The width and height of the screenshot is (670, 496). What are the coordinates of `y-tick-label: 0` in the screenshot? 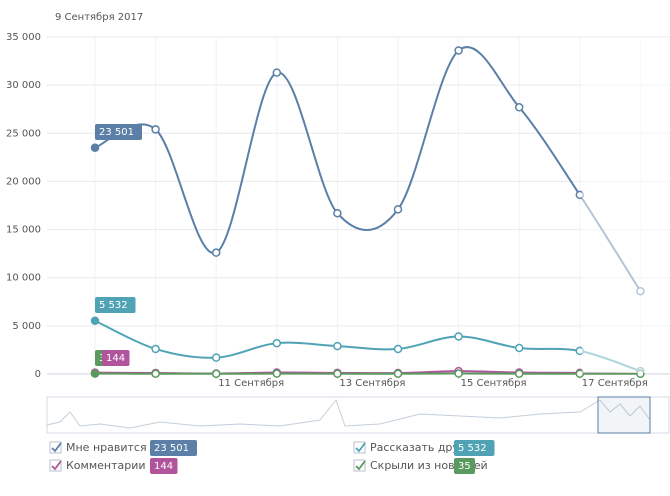 It's located at (38, 374).